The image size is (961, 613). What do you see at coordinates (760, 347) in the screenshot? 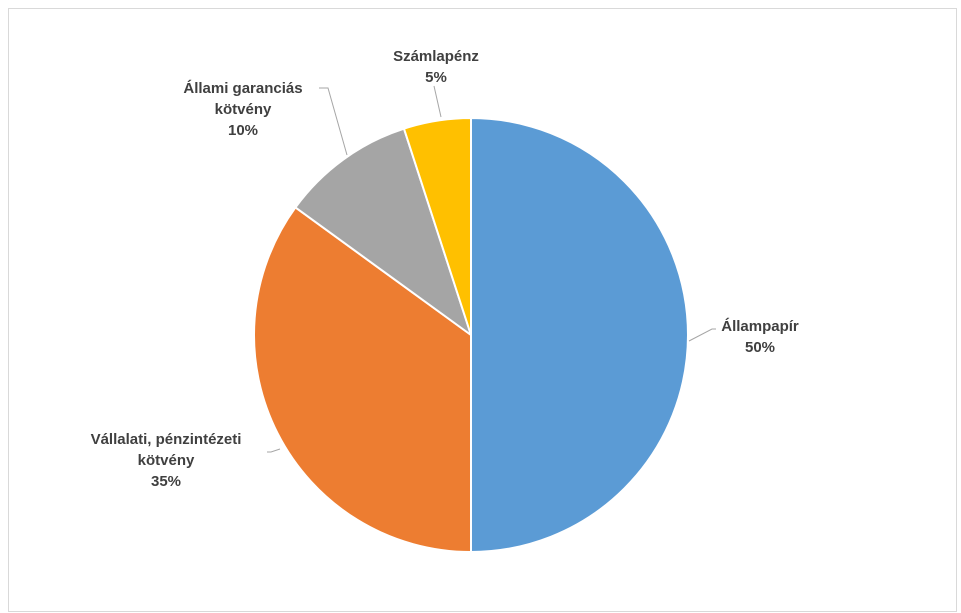
I see `slice-value-label-1: 50%` at bounding box center [760, 347].